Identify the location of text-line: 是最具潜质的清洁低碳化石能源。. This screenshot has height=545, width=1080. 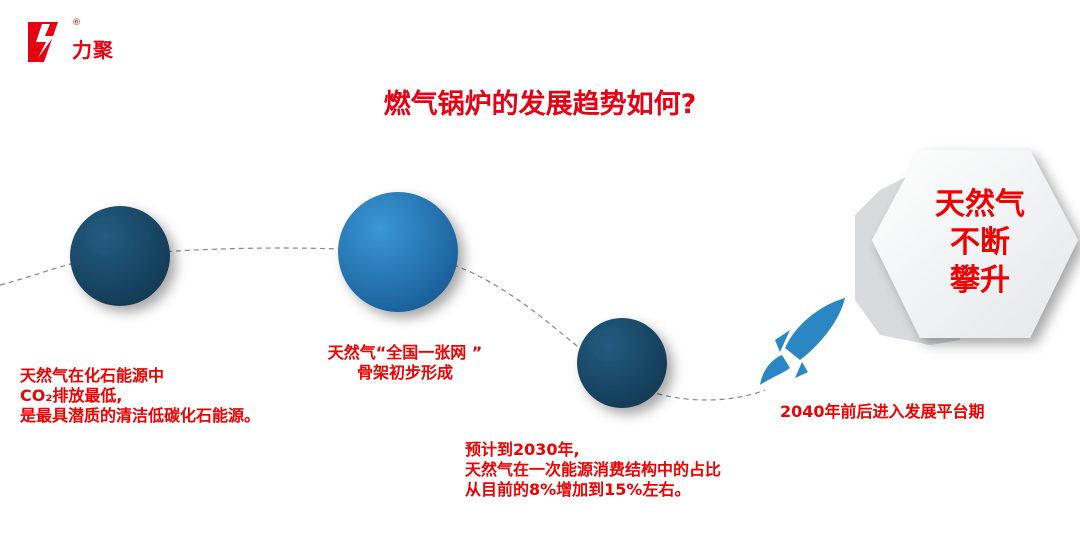
(140, 415).